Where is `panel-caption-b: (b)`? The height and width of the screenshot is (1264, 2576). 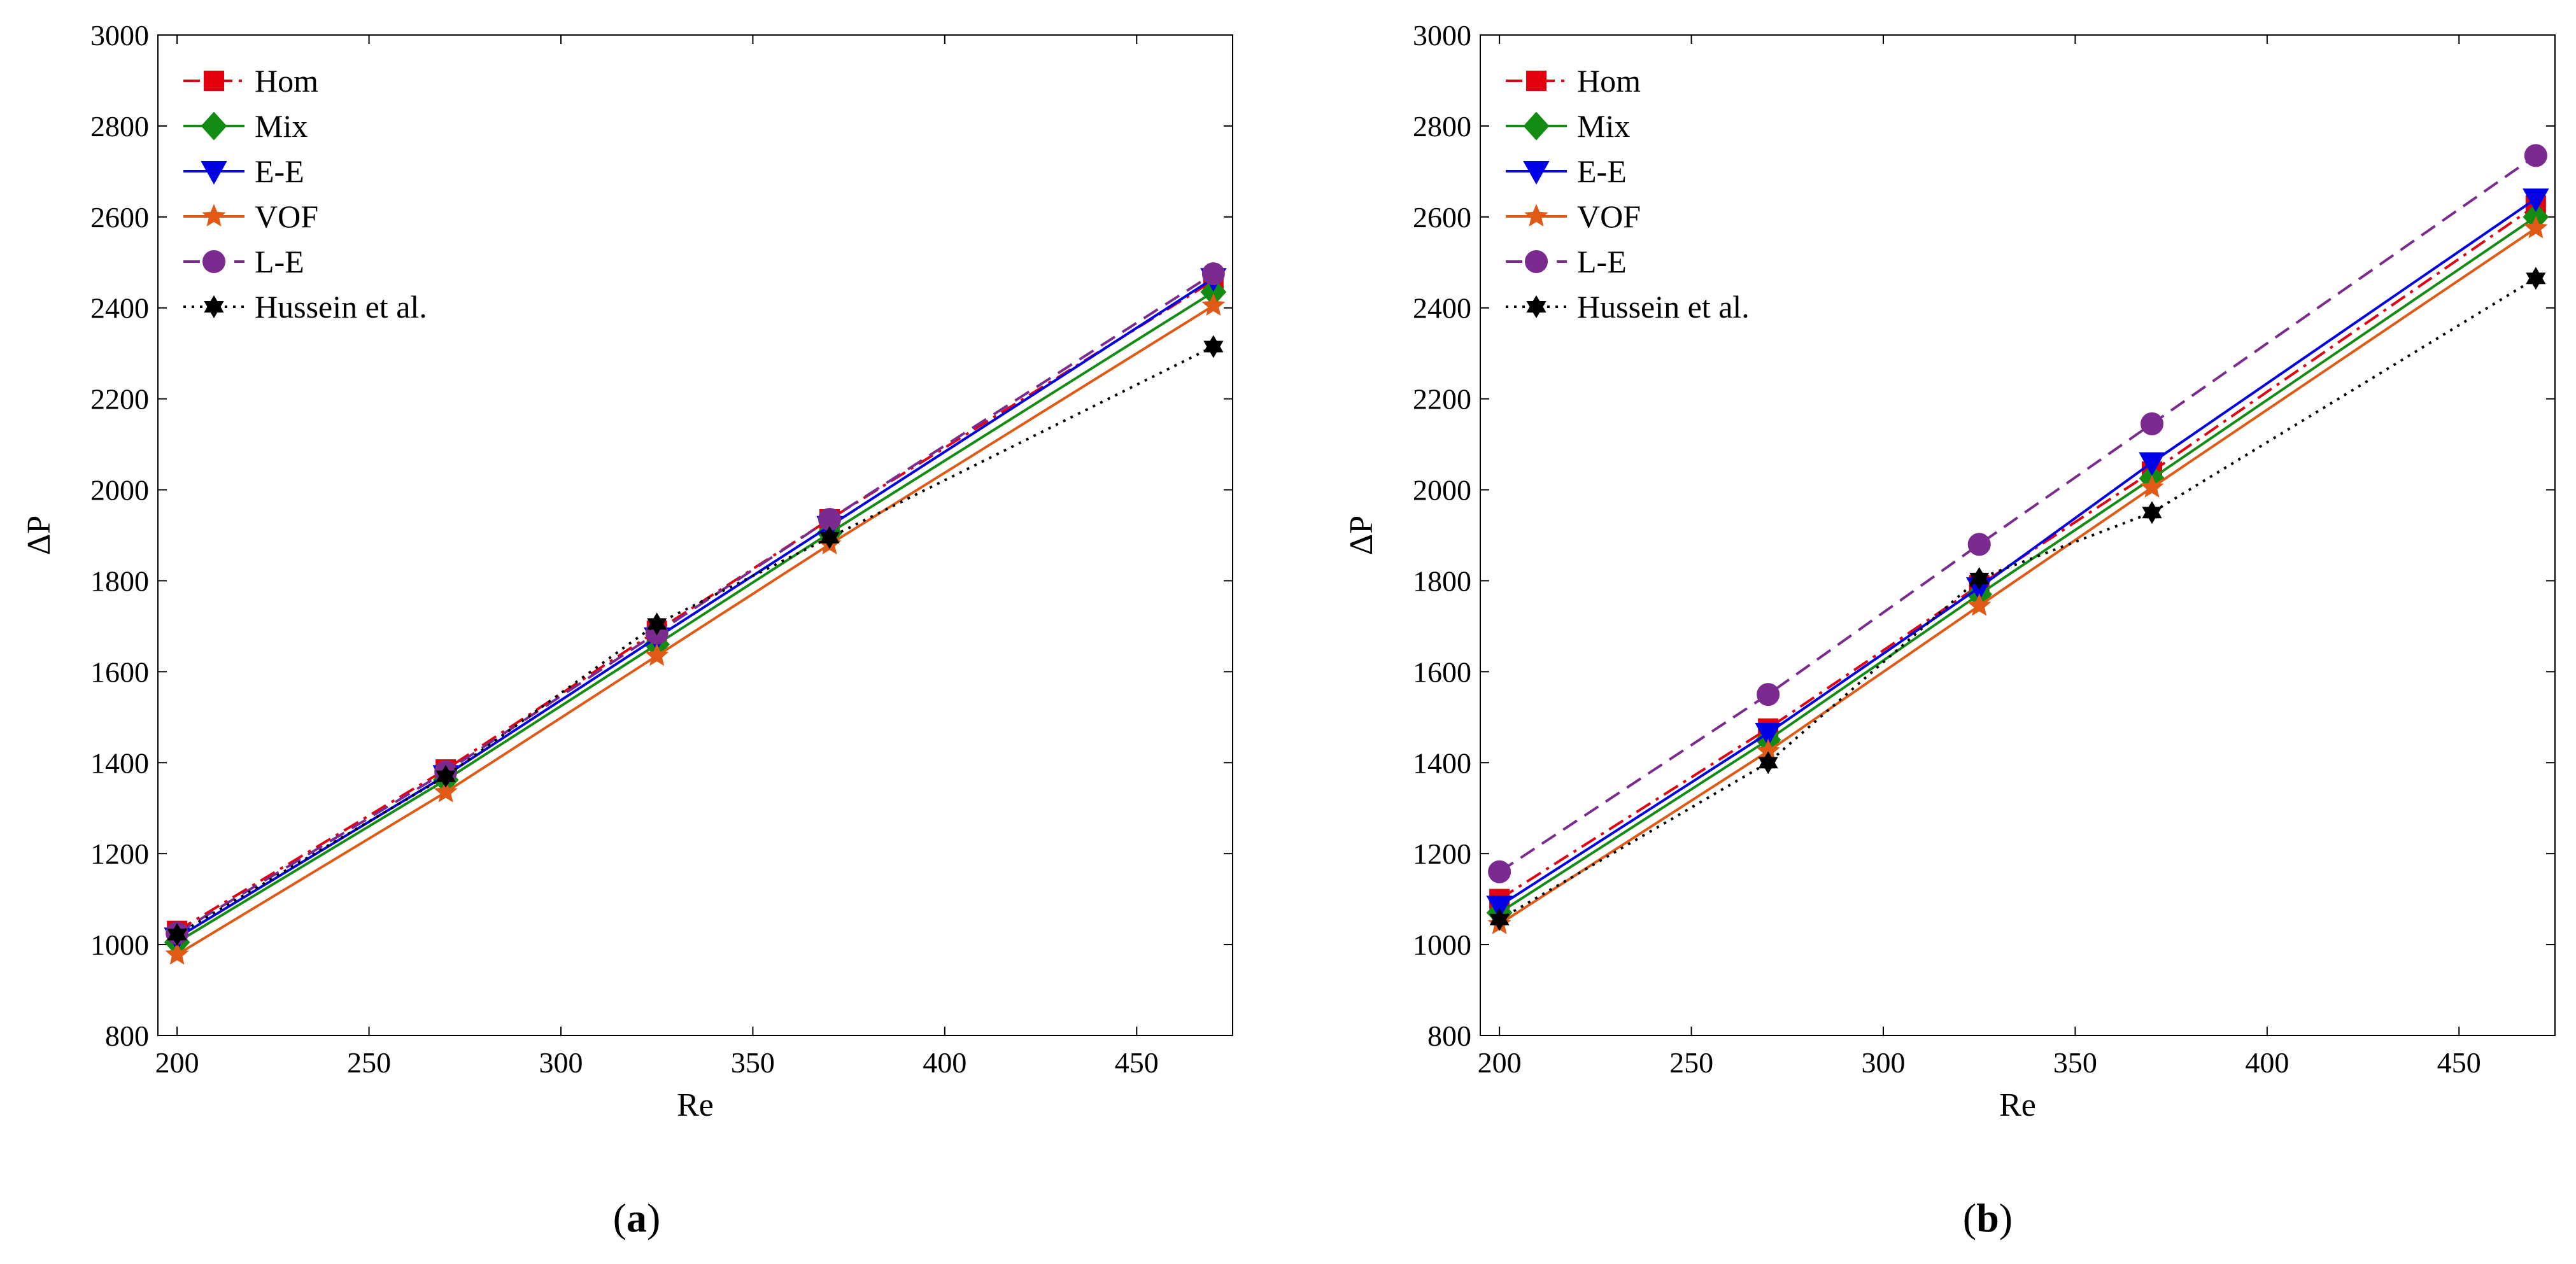 panel-caption-b: (b) is located at coordinates (1988, 1217).